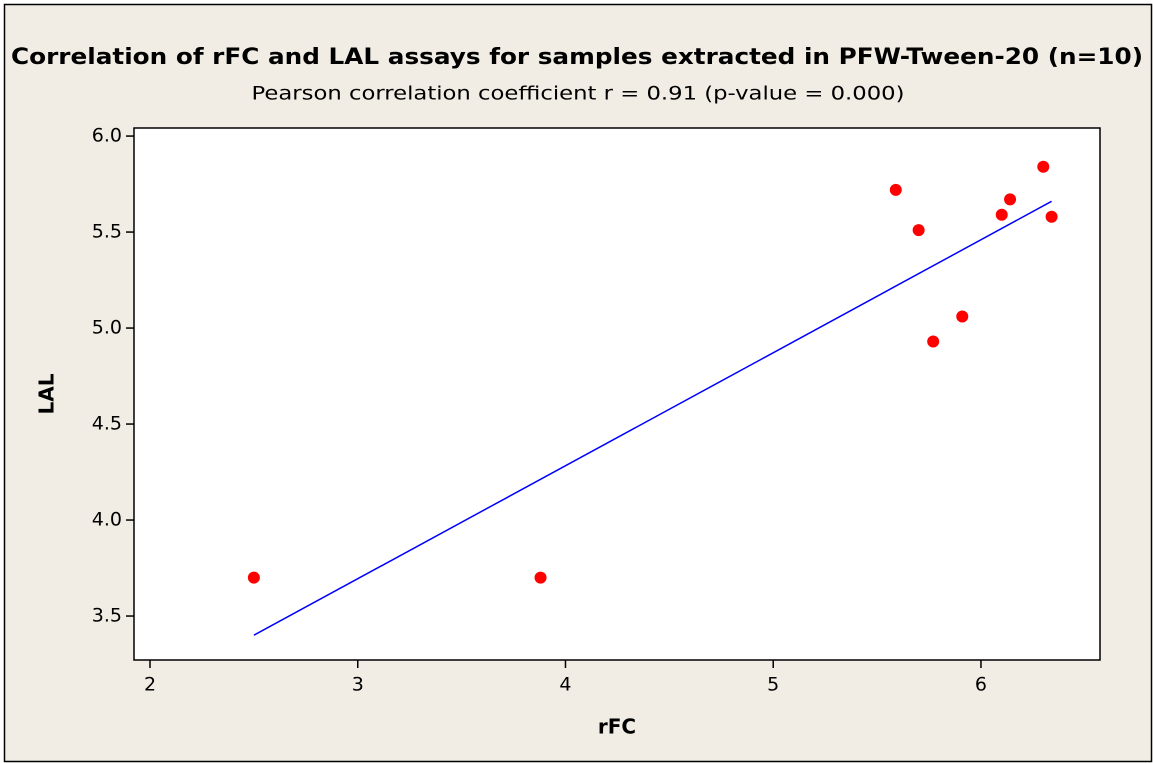 This screenshot has width=1153, height=763. I want to click on x-tick-label: 2, so click(150, 685).